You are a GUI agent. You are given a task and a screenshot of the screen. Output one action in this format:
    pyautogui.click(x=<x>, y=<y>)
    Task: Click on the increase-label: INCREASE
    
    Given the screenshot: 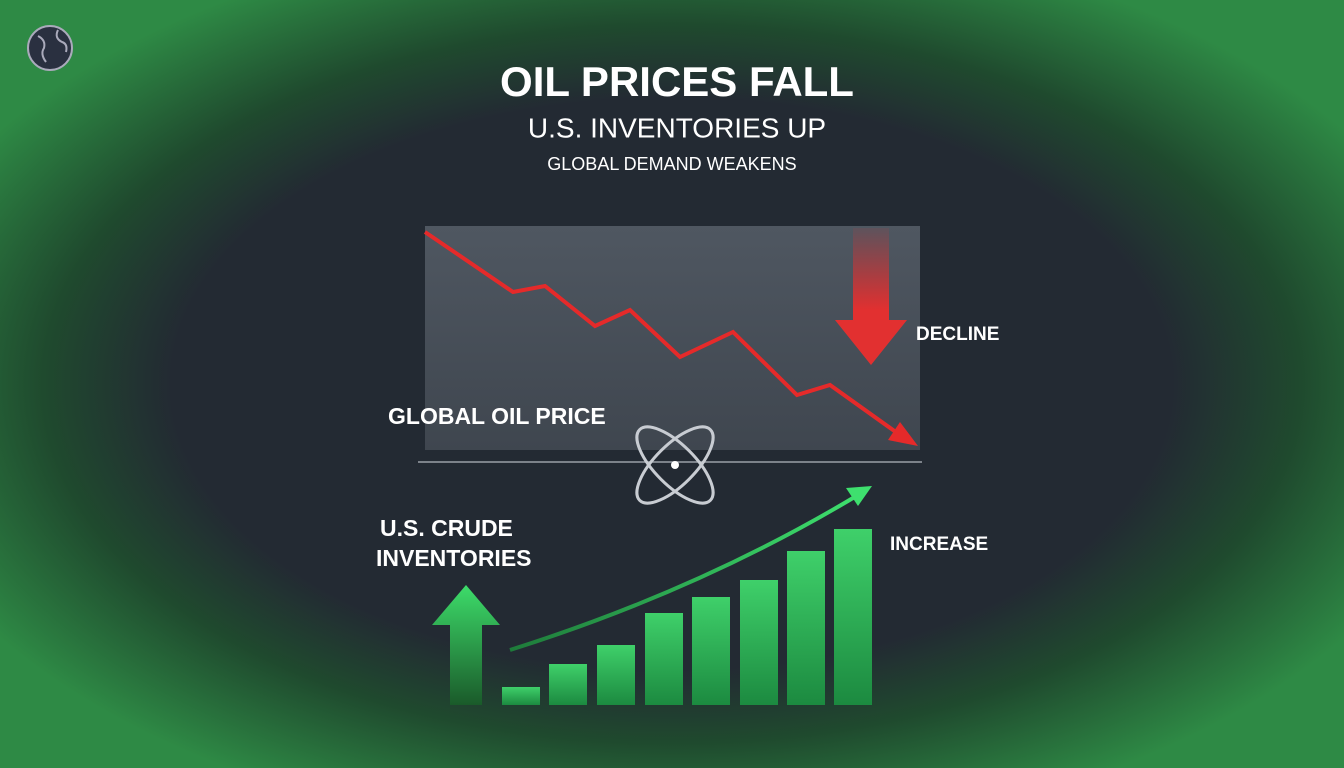 What is the action you would take?
    pyautogui.click(x=939, y=544)
    